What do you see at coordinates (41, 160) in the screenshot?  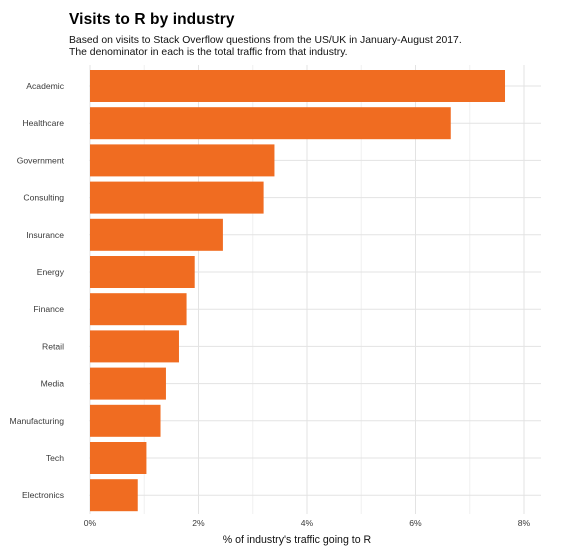 I see `category-label: Government` at bounding box center [41, 160].